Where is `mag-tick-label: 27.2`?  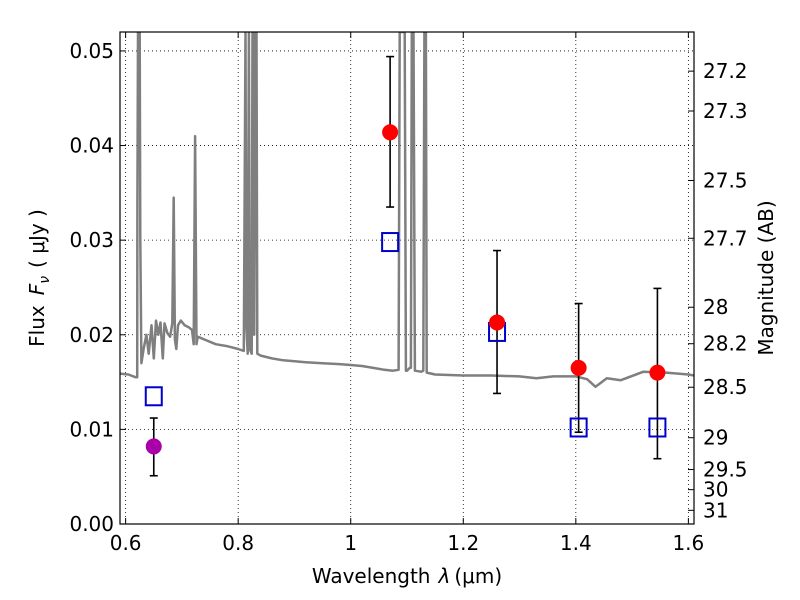 mag-tick-label: 27.2 is located at coordinates (725, 71).